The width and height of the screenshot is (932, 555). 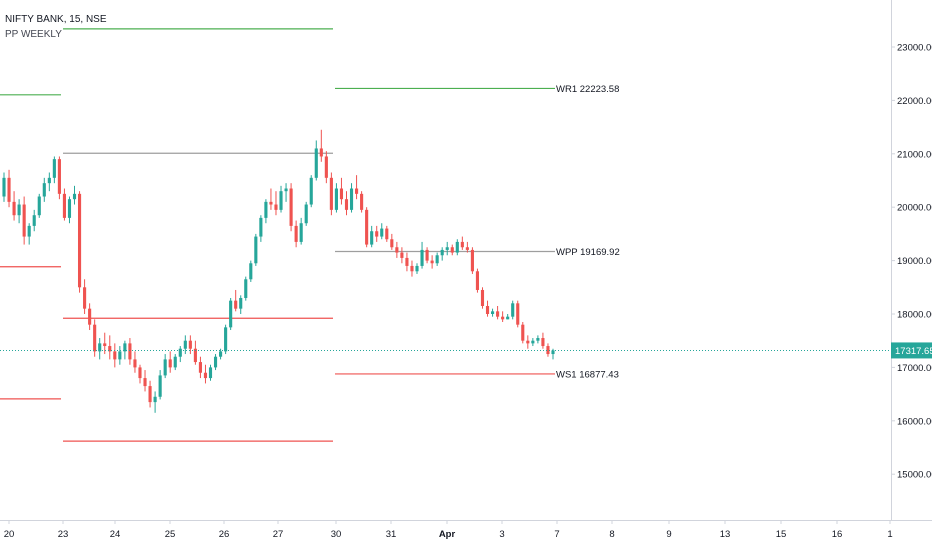 What do you see at coordinates (913, 351) in the screenshot?
I see `current-price-label: 17317.65` at bounding box center [913, 351].